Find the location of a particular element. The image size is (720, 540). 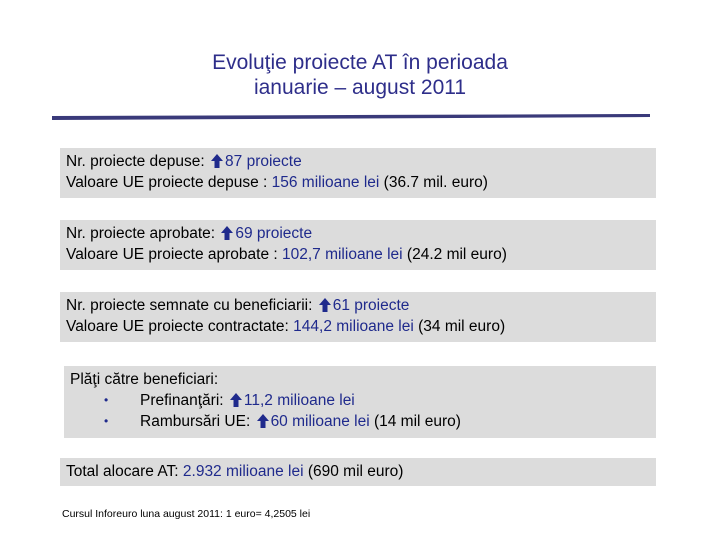

reimbursement-euro: (14 mil euro) is located at coordinates (415, 421).